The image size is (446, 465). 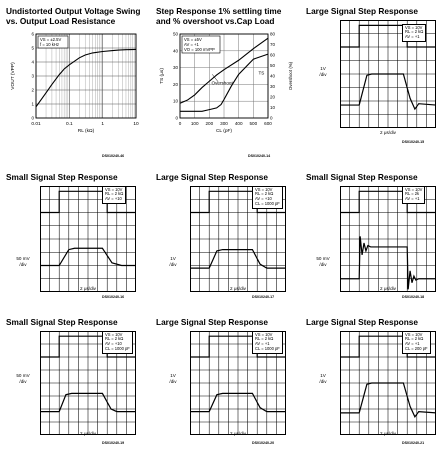 I want to click on ts-annotation: TS, so click(x=261, y=72).